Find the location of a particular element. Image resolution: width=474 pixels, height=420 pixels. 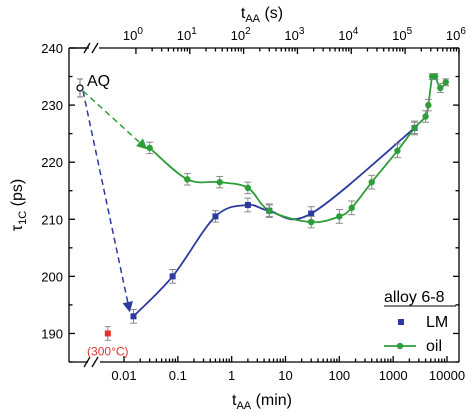

x-top-tick-label: 10¹ is located at coordinates (187, 34).